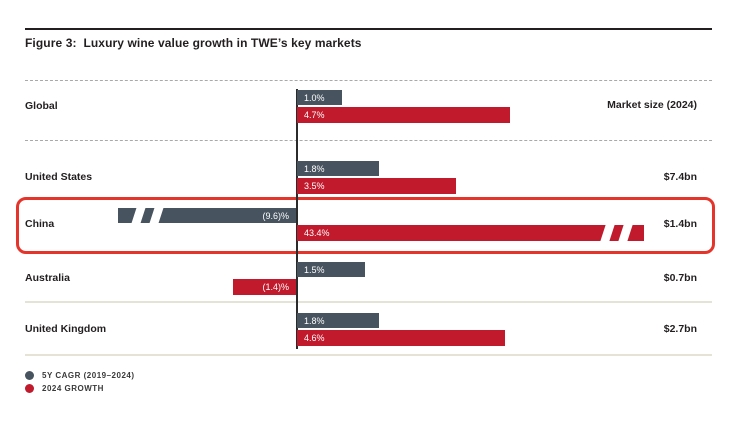  I want to click on cagr-bar: 1.0%, so click(319, 97).